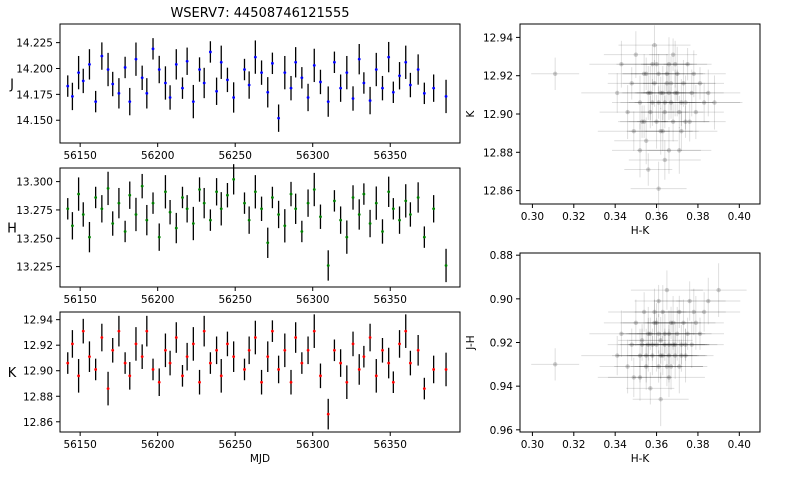 This screenshot has width=800, height=480. What do you see at coordinates (498, 38) in the screenshot?
I see `k-vs-hk-ytick-label: 12.94` at bounding box center [498, 38].